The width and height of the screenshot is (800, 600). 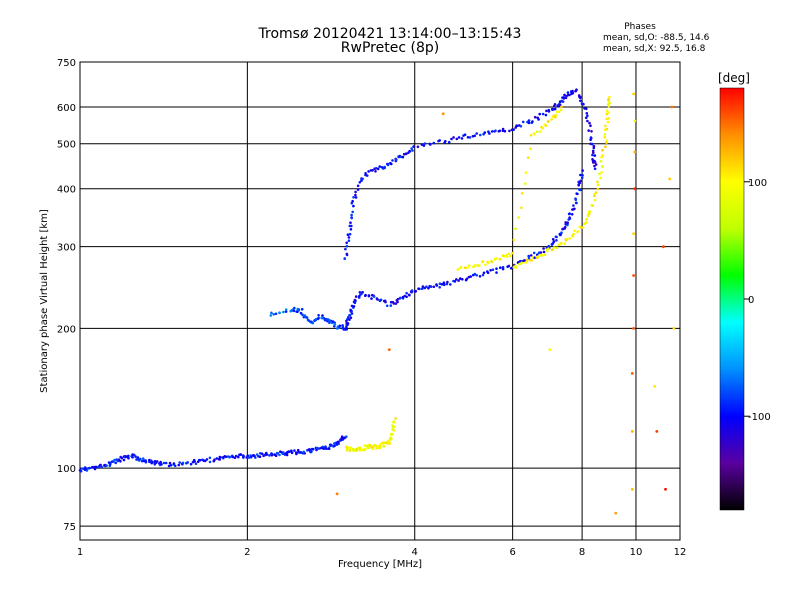 What do you see at coordinates (757, 300) in the screenshot?
I see `colorbar-ticks: 100 0 -100` at bounding box center [757, 300].